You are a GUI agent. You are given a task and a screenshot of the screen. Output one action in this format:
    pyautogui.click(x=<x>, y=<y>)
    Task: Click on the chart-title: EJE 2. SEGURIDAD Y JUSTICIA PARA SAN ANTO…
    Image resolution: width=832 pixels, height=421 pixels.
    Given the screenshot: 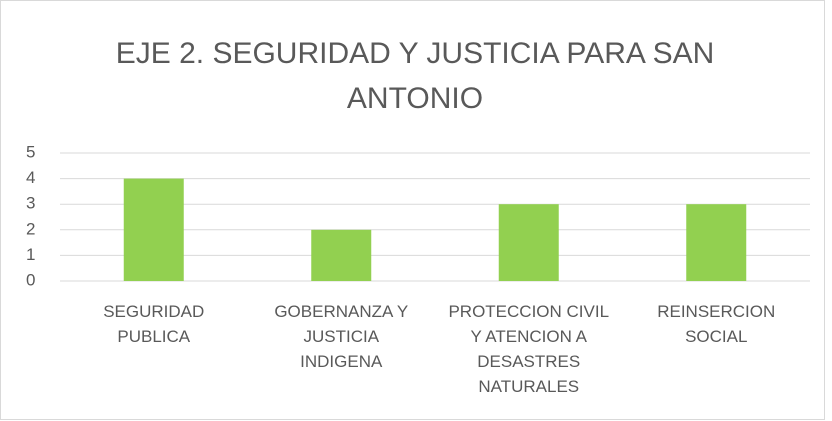 What is the action you would take?
    pyautogui.click(x=415, y=76)
    